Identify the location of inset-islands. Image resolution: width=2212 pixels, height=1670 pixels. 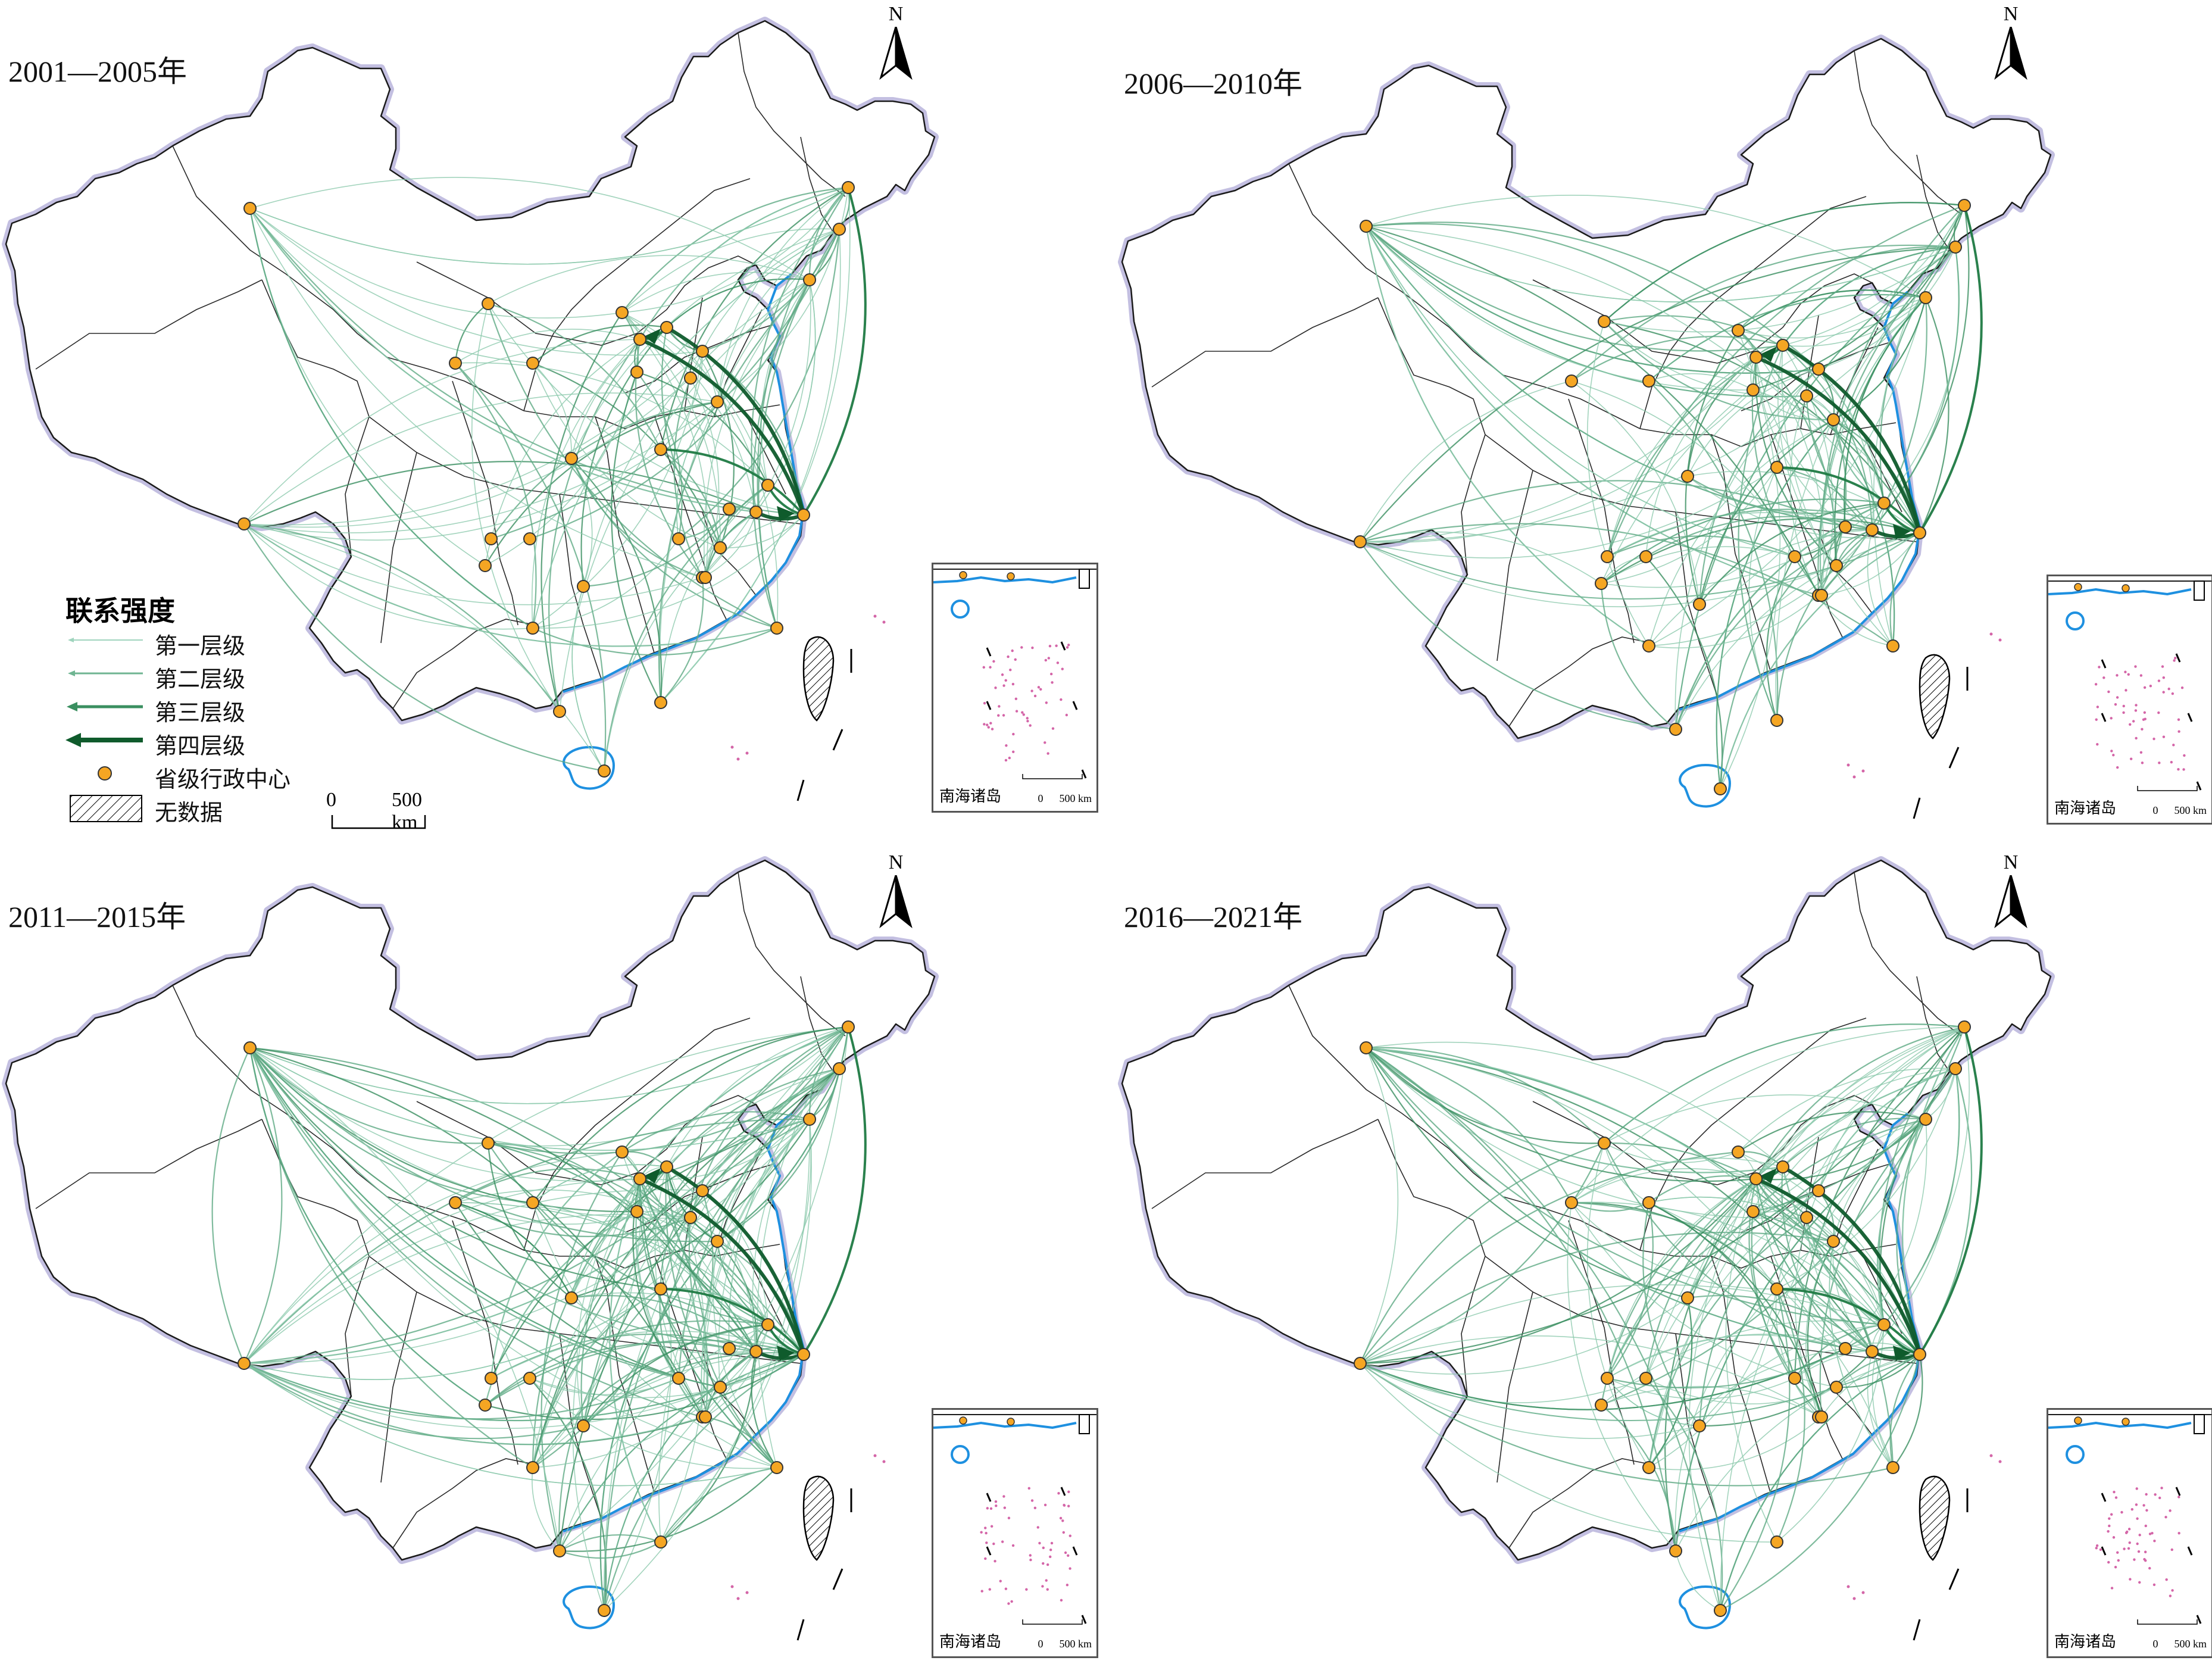
(2129, 1520).